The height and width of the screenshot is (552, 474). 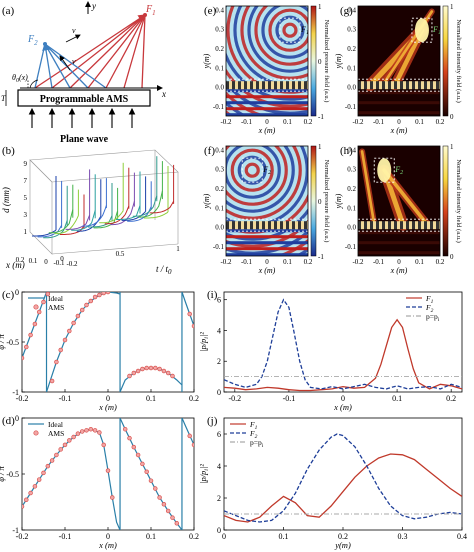 I want to click on f-ytick-label: 0.4, so click(x=219, y=150).